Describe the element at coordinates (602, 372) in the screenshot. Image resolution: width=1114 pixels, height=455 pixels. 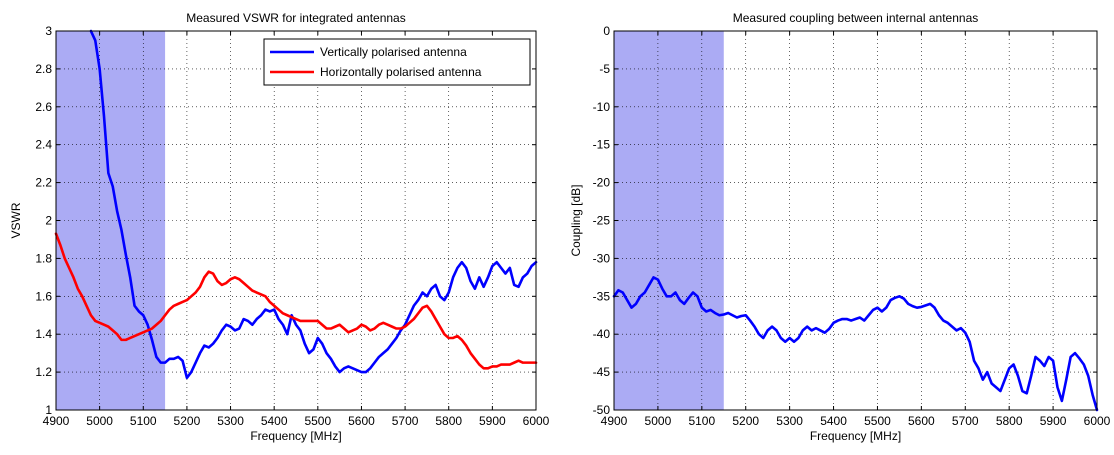
I see `y-tick-label: -45` at that location.